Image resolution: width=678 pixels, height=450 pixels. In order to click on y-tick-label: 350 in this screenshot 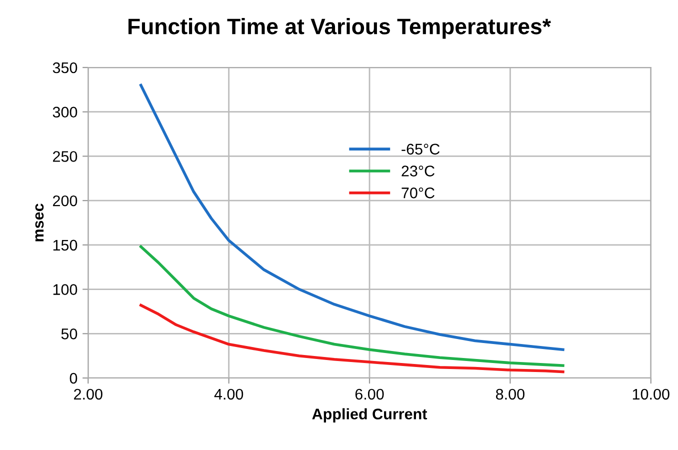, I will do `click(65, 68)`.